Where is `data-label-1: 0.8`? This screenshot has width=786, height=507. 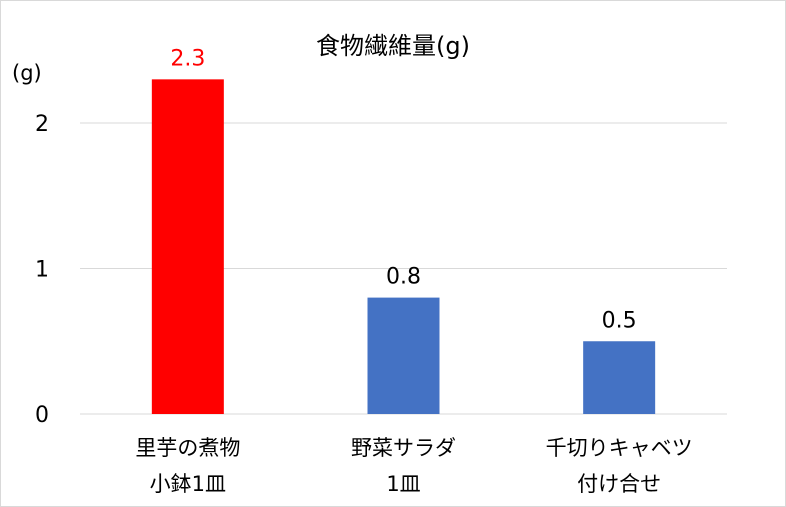
data-label-1: 0.8 is located at coordinates (403, 277).